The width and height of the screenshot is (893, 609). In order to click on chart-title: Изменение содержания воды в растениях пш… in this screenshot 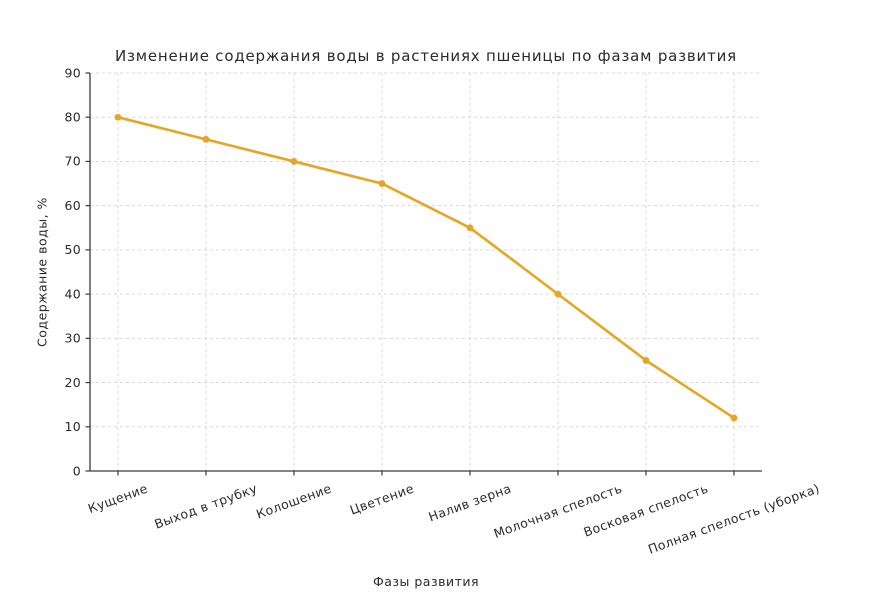, I will do `click(426, 56)`.